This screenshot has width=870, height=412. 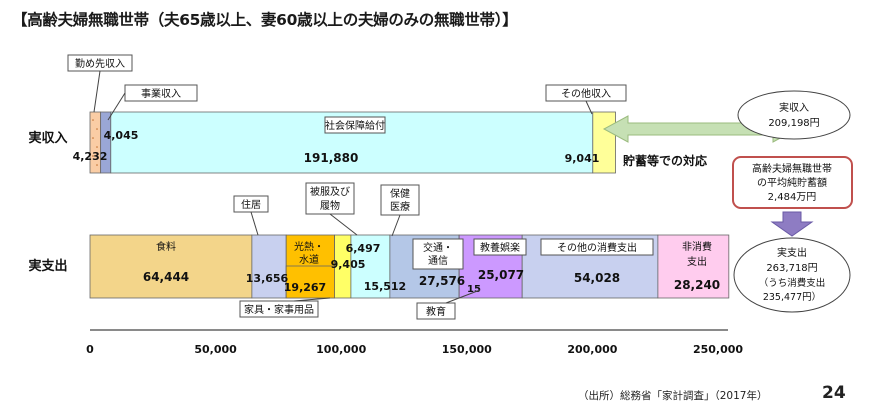 What do you see at coordinates (100, 63) in the screenshot?
I see `segment-label: 勤め先収入` at bounding box center [100, 63].